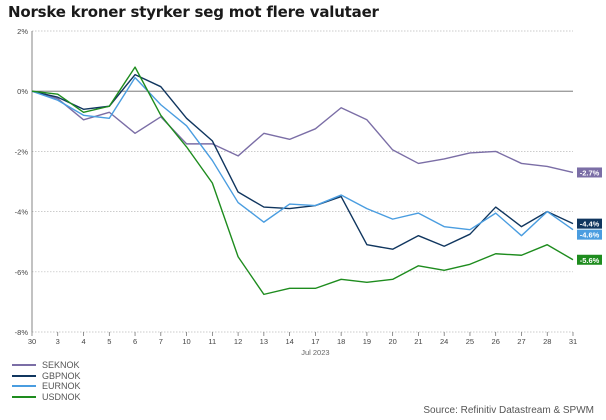 This screenshot has height=420, width=606. What do you see at coordinates (508, 410) in the screenshot?
I see `source-note: Source: Refinitiv Datastream & SPWM` at bounding box center [508, 410].